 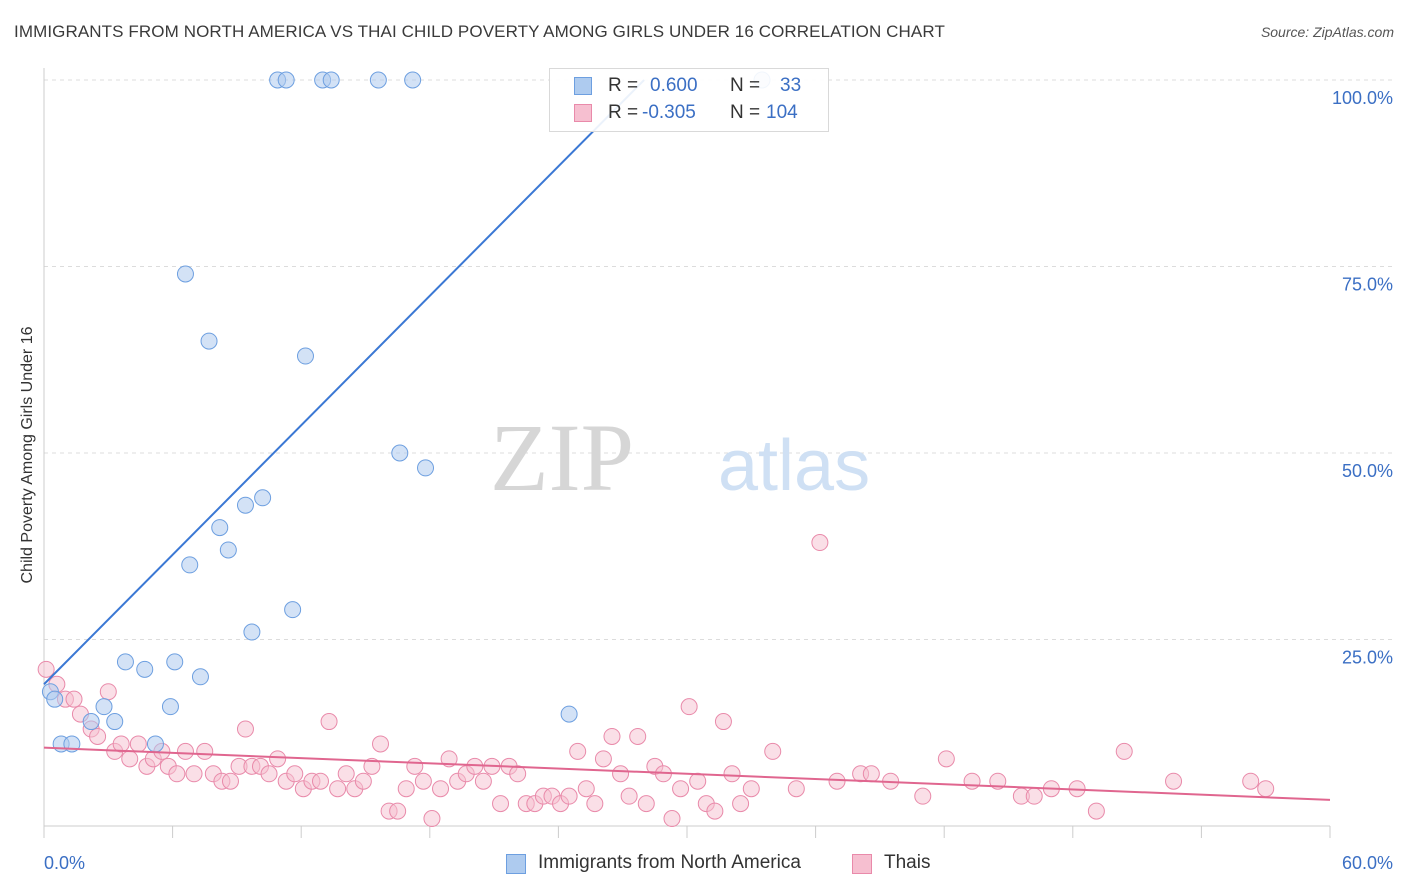 I want to click on bottom-legend-label: Immigrants from North America, so click(x=669, y=862).